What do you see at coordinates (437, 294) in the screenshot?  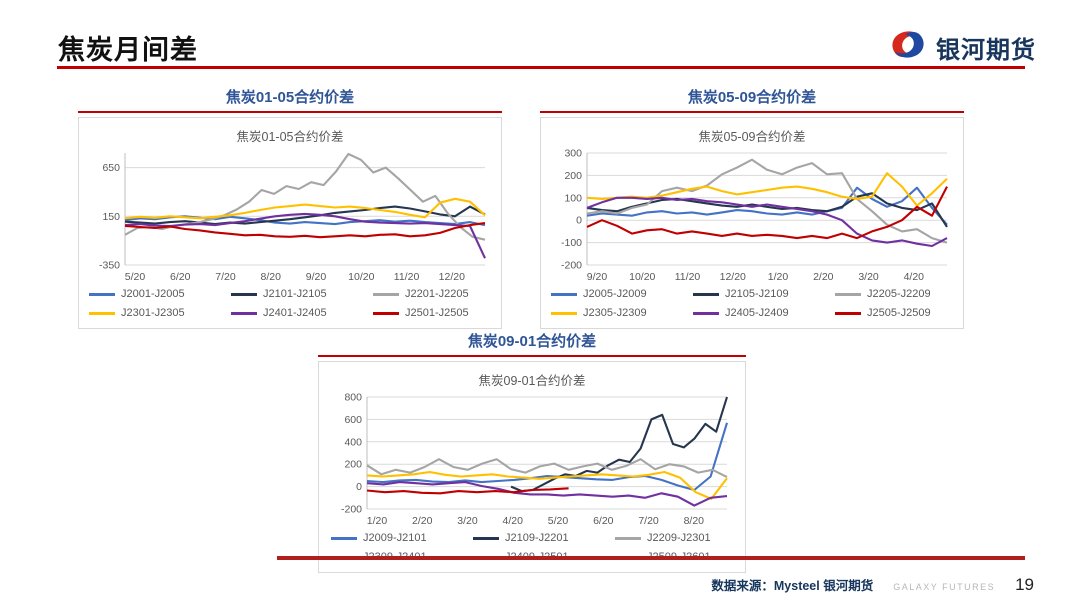 I see `legend-label: J2201-J2205` at bounding box center [437, 294].